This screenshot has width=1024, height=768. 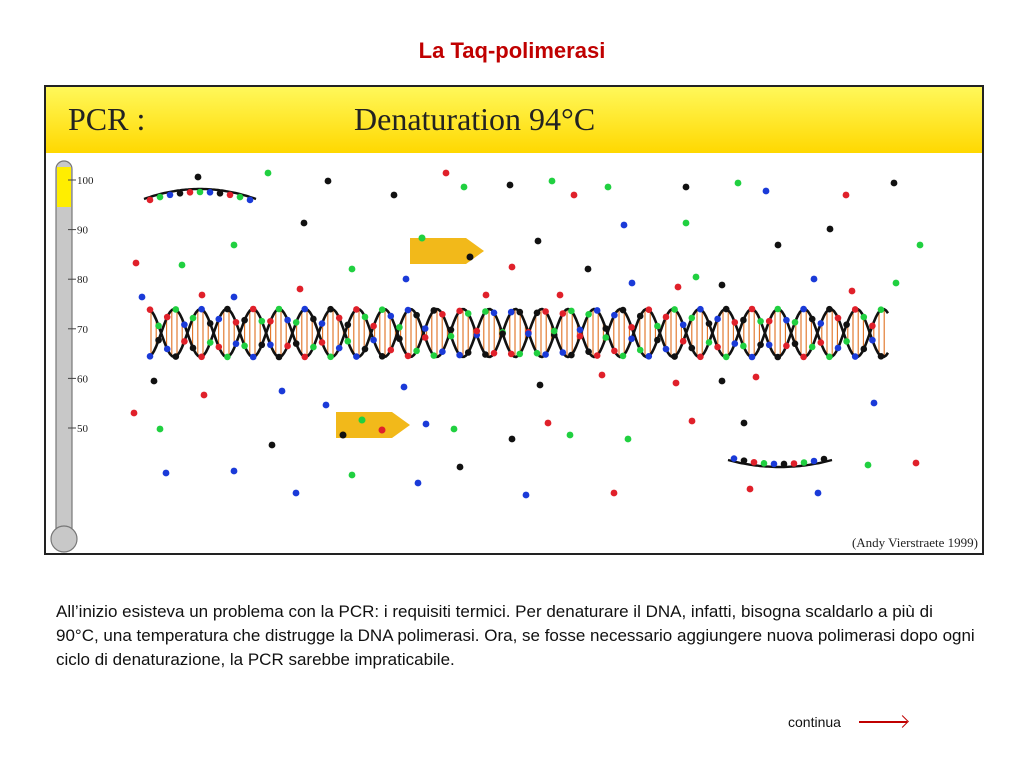 I want to click on polymerase-enzyme-top, so click(x=447, y=249).